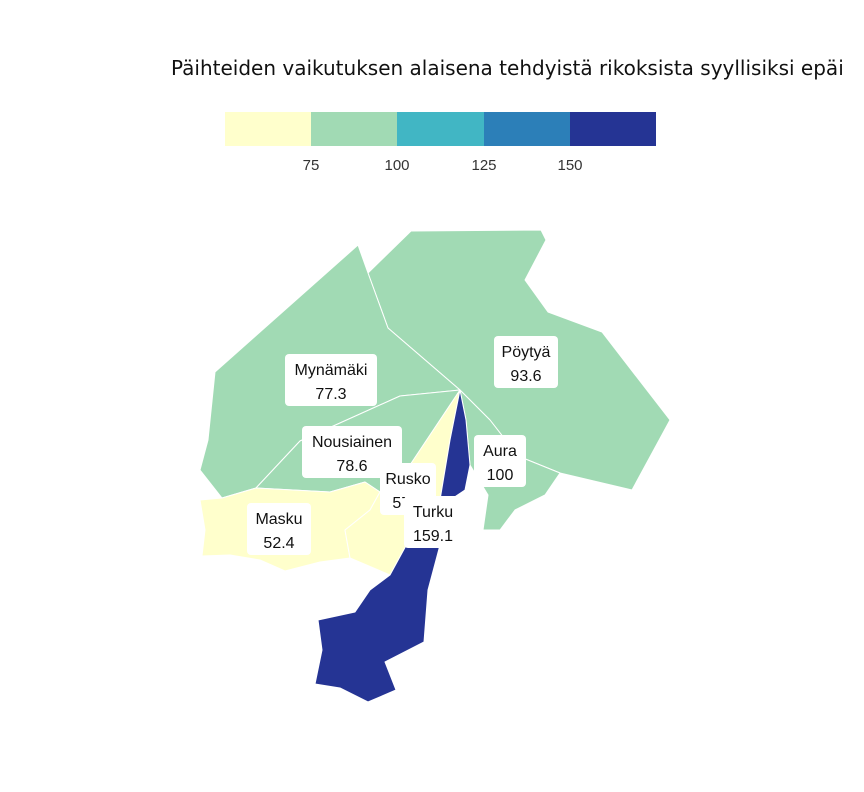 Image resolution: width=864 pixels, height=792 pixels. Describe the element at coordinates (500, 475) in the screenshot. I see `region-value: 100` at that location.